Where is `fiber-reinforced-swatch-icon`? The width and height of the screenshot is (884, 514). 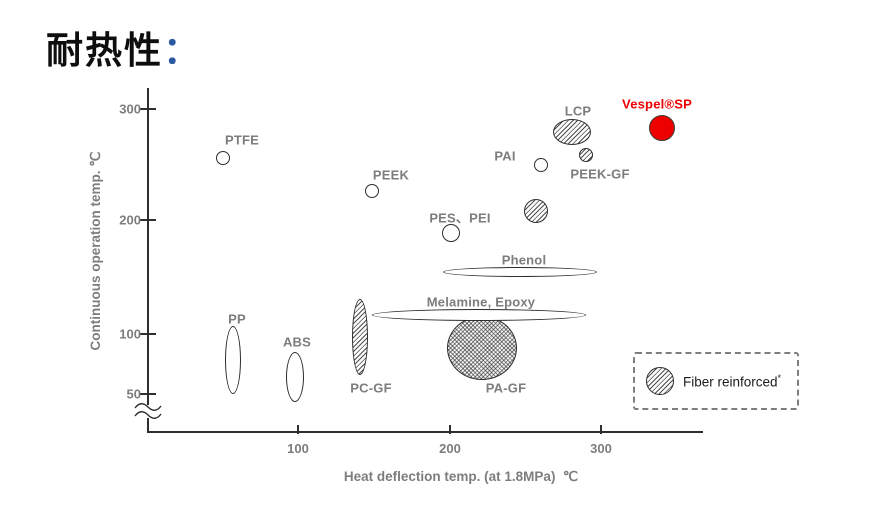
fiber-reinforced-swatch-icon is located at coordinates (660, 381).